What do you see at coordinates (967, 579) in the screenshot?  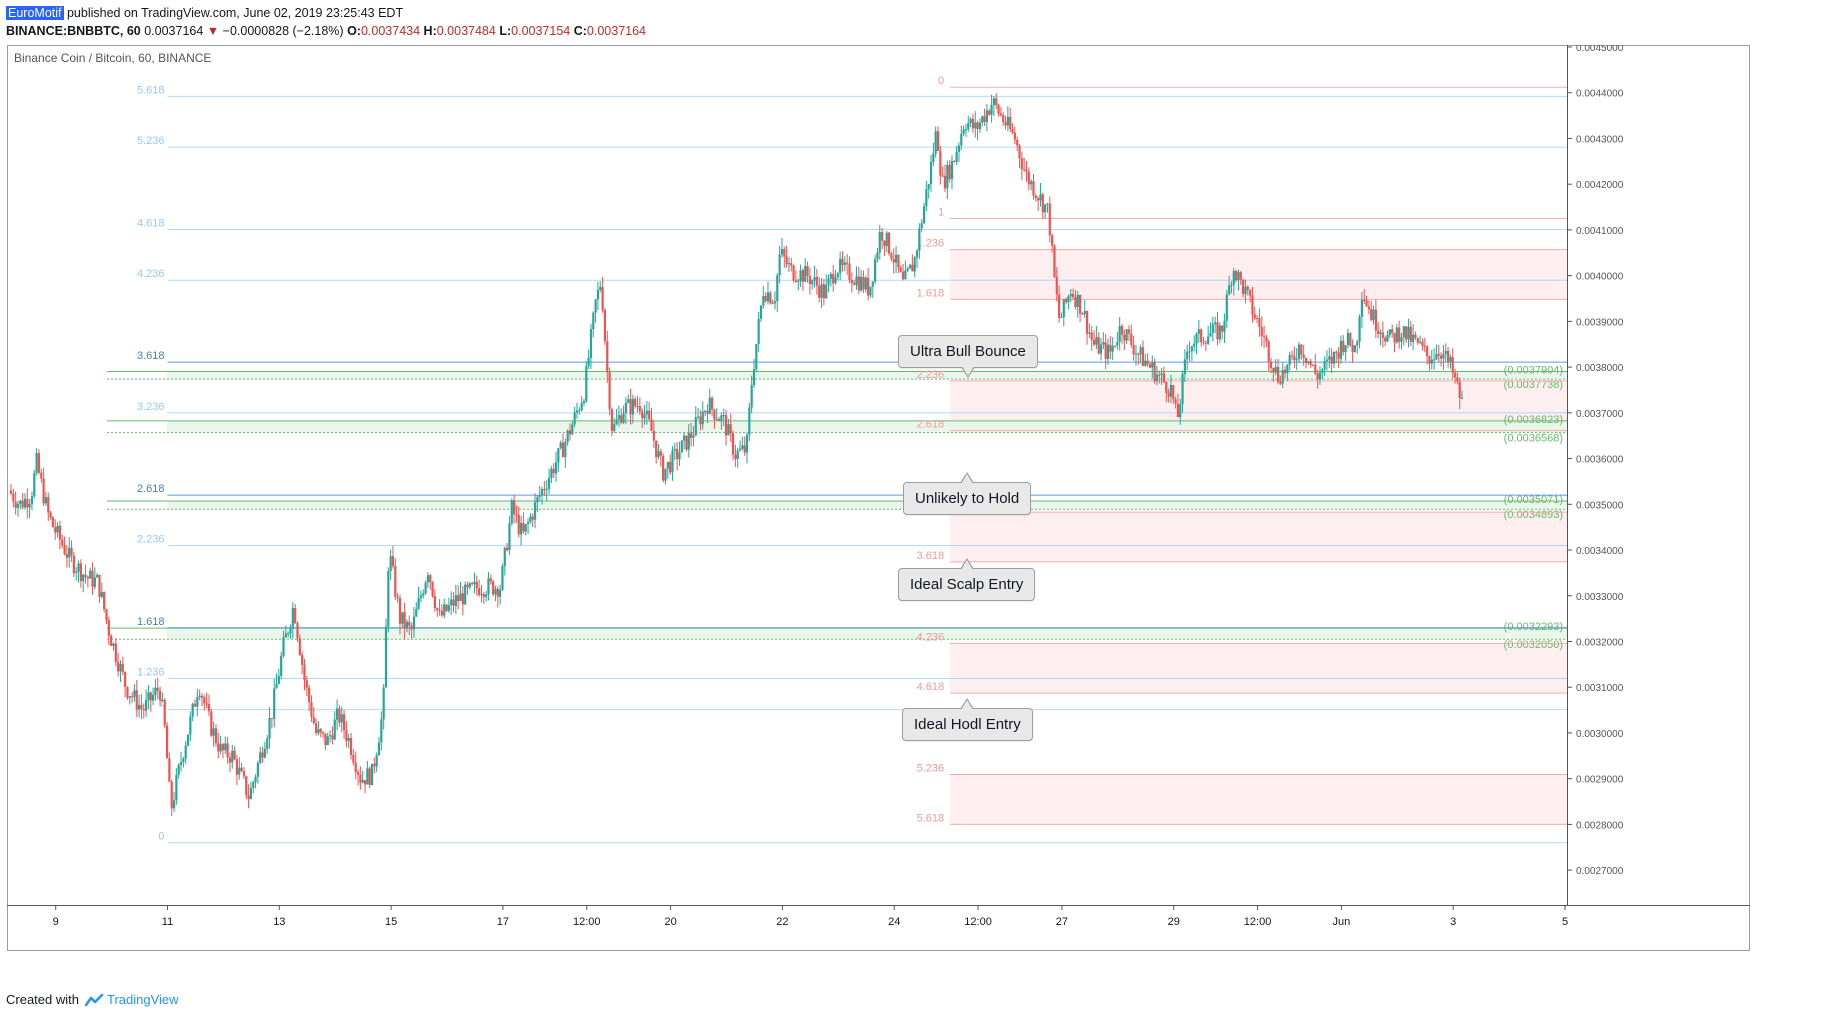 I see `callout-ideal-scalp-entry: Ideal Scalp Entry` at bounding box center [967, 579].